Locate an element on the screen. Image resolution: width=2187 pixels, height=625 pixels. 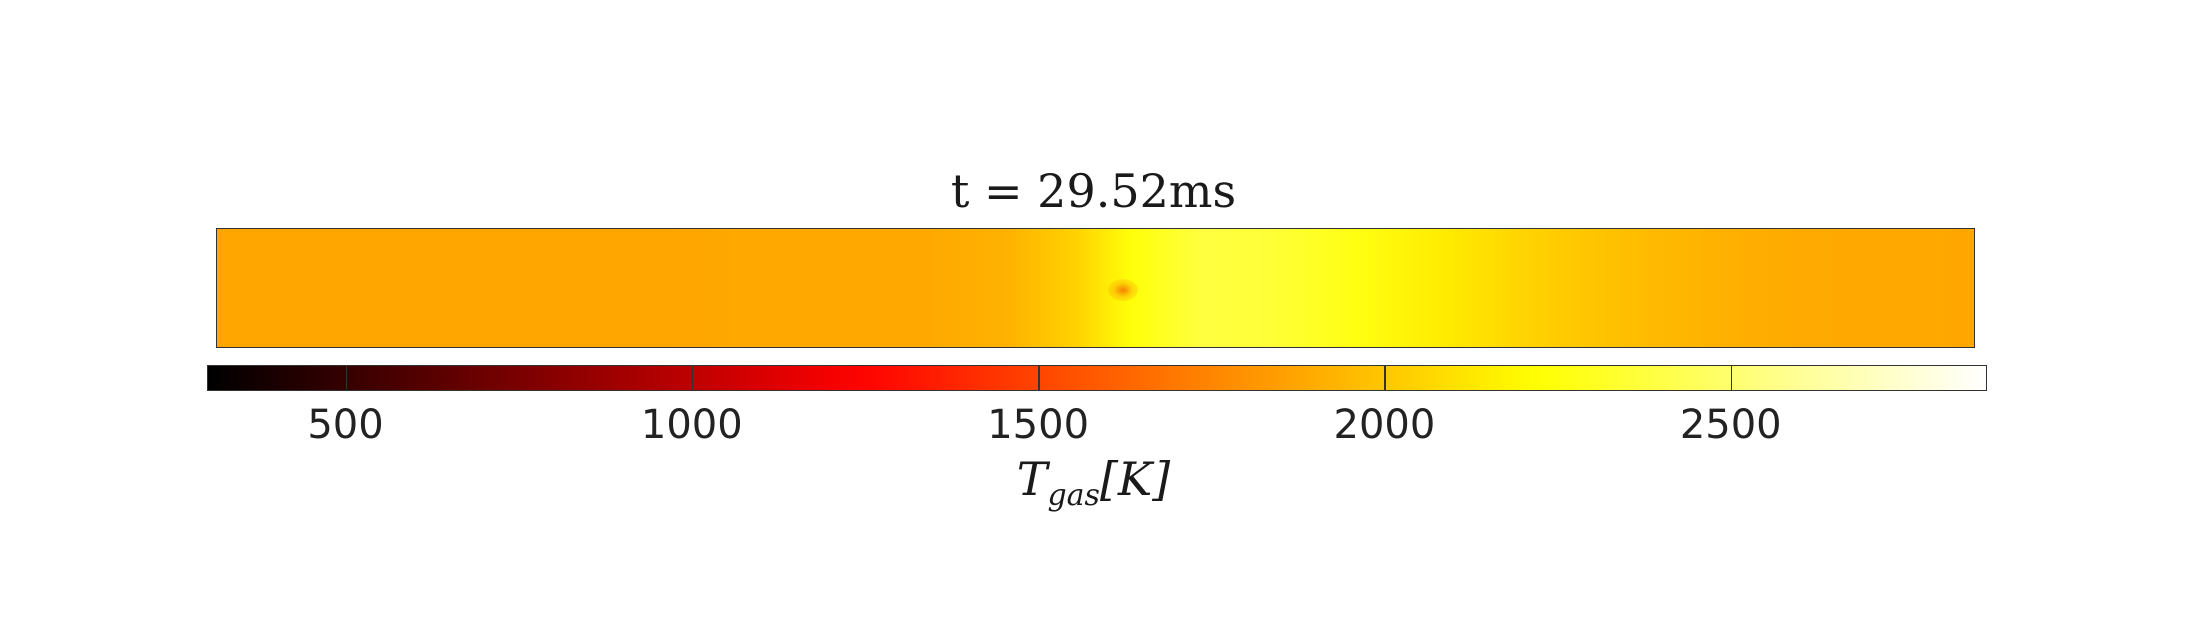
colorbar-tick-label: 1000 is located at coordinates (691, 425).